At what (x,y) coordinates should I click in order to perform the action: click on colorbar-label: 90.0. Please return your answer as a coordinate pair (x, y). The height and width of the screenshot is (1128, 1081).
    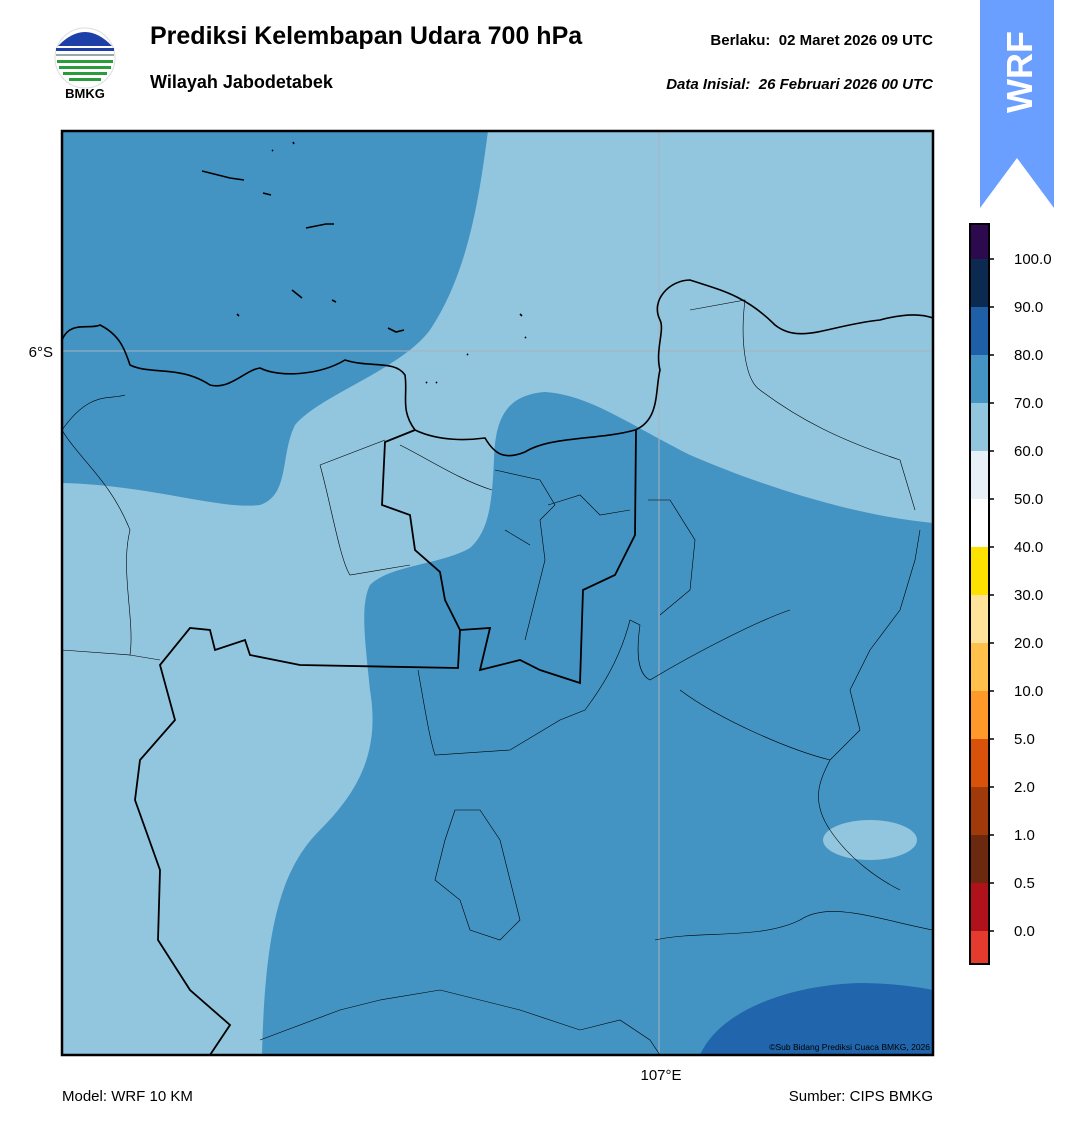
    Looking at the image, I should click on (1028, 307).